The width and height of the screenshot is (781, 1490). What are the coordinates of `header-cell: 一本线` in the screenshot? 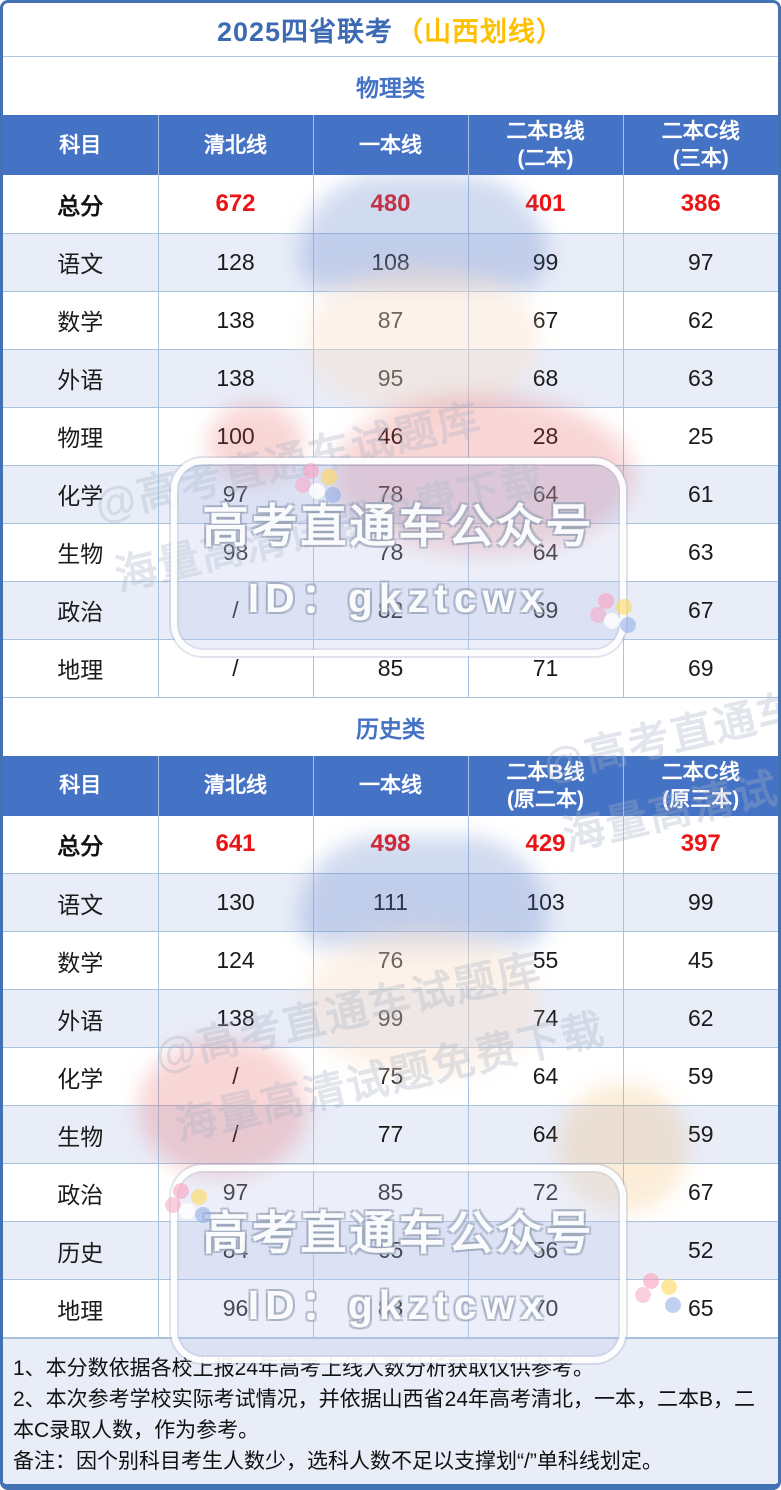 It's located at (390, 785).